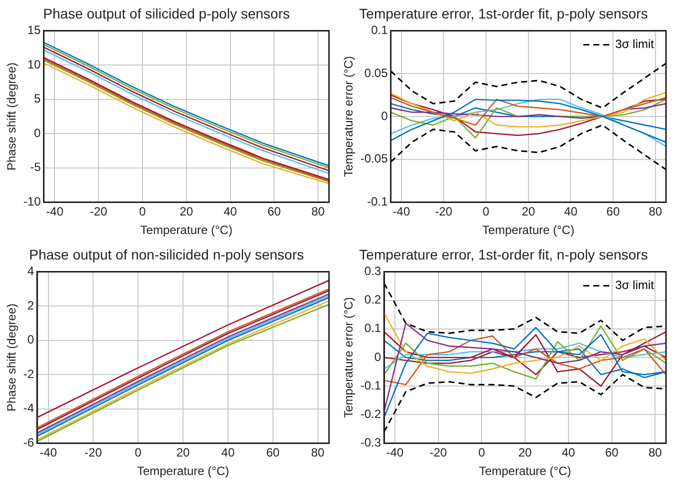 The image size is (675, 482). I want to click on chart-title: Temperature error, 1st-order fit, p-poly sensors, so click(503, 13).